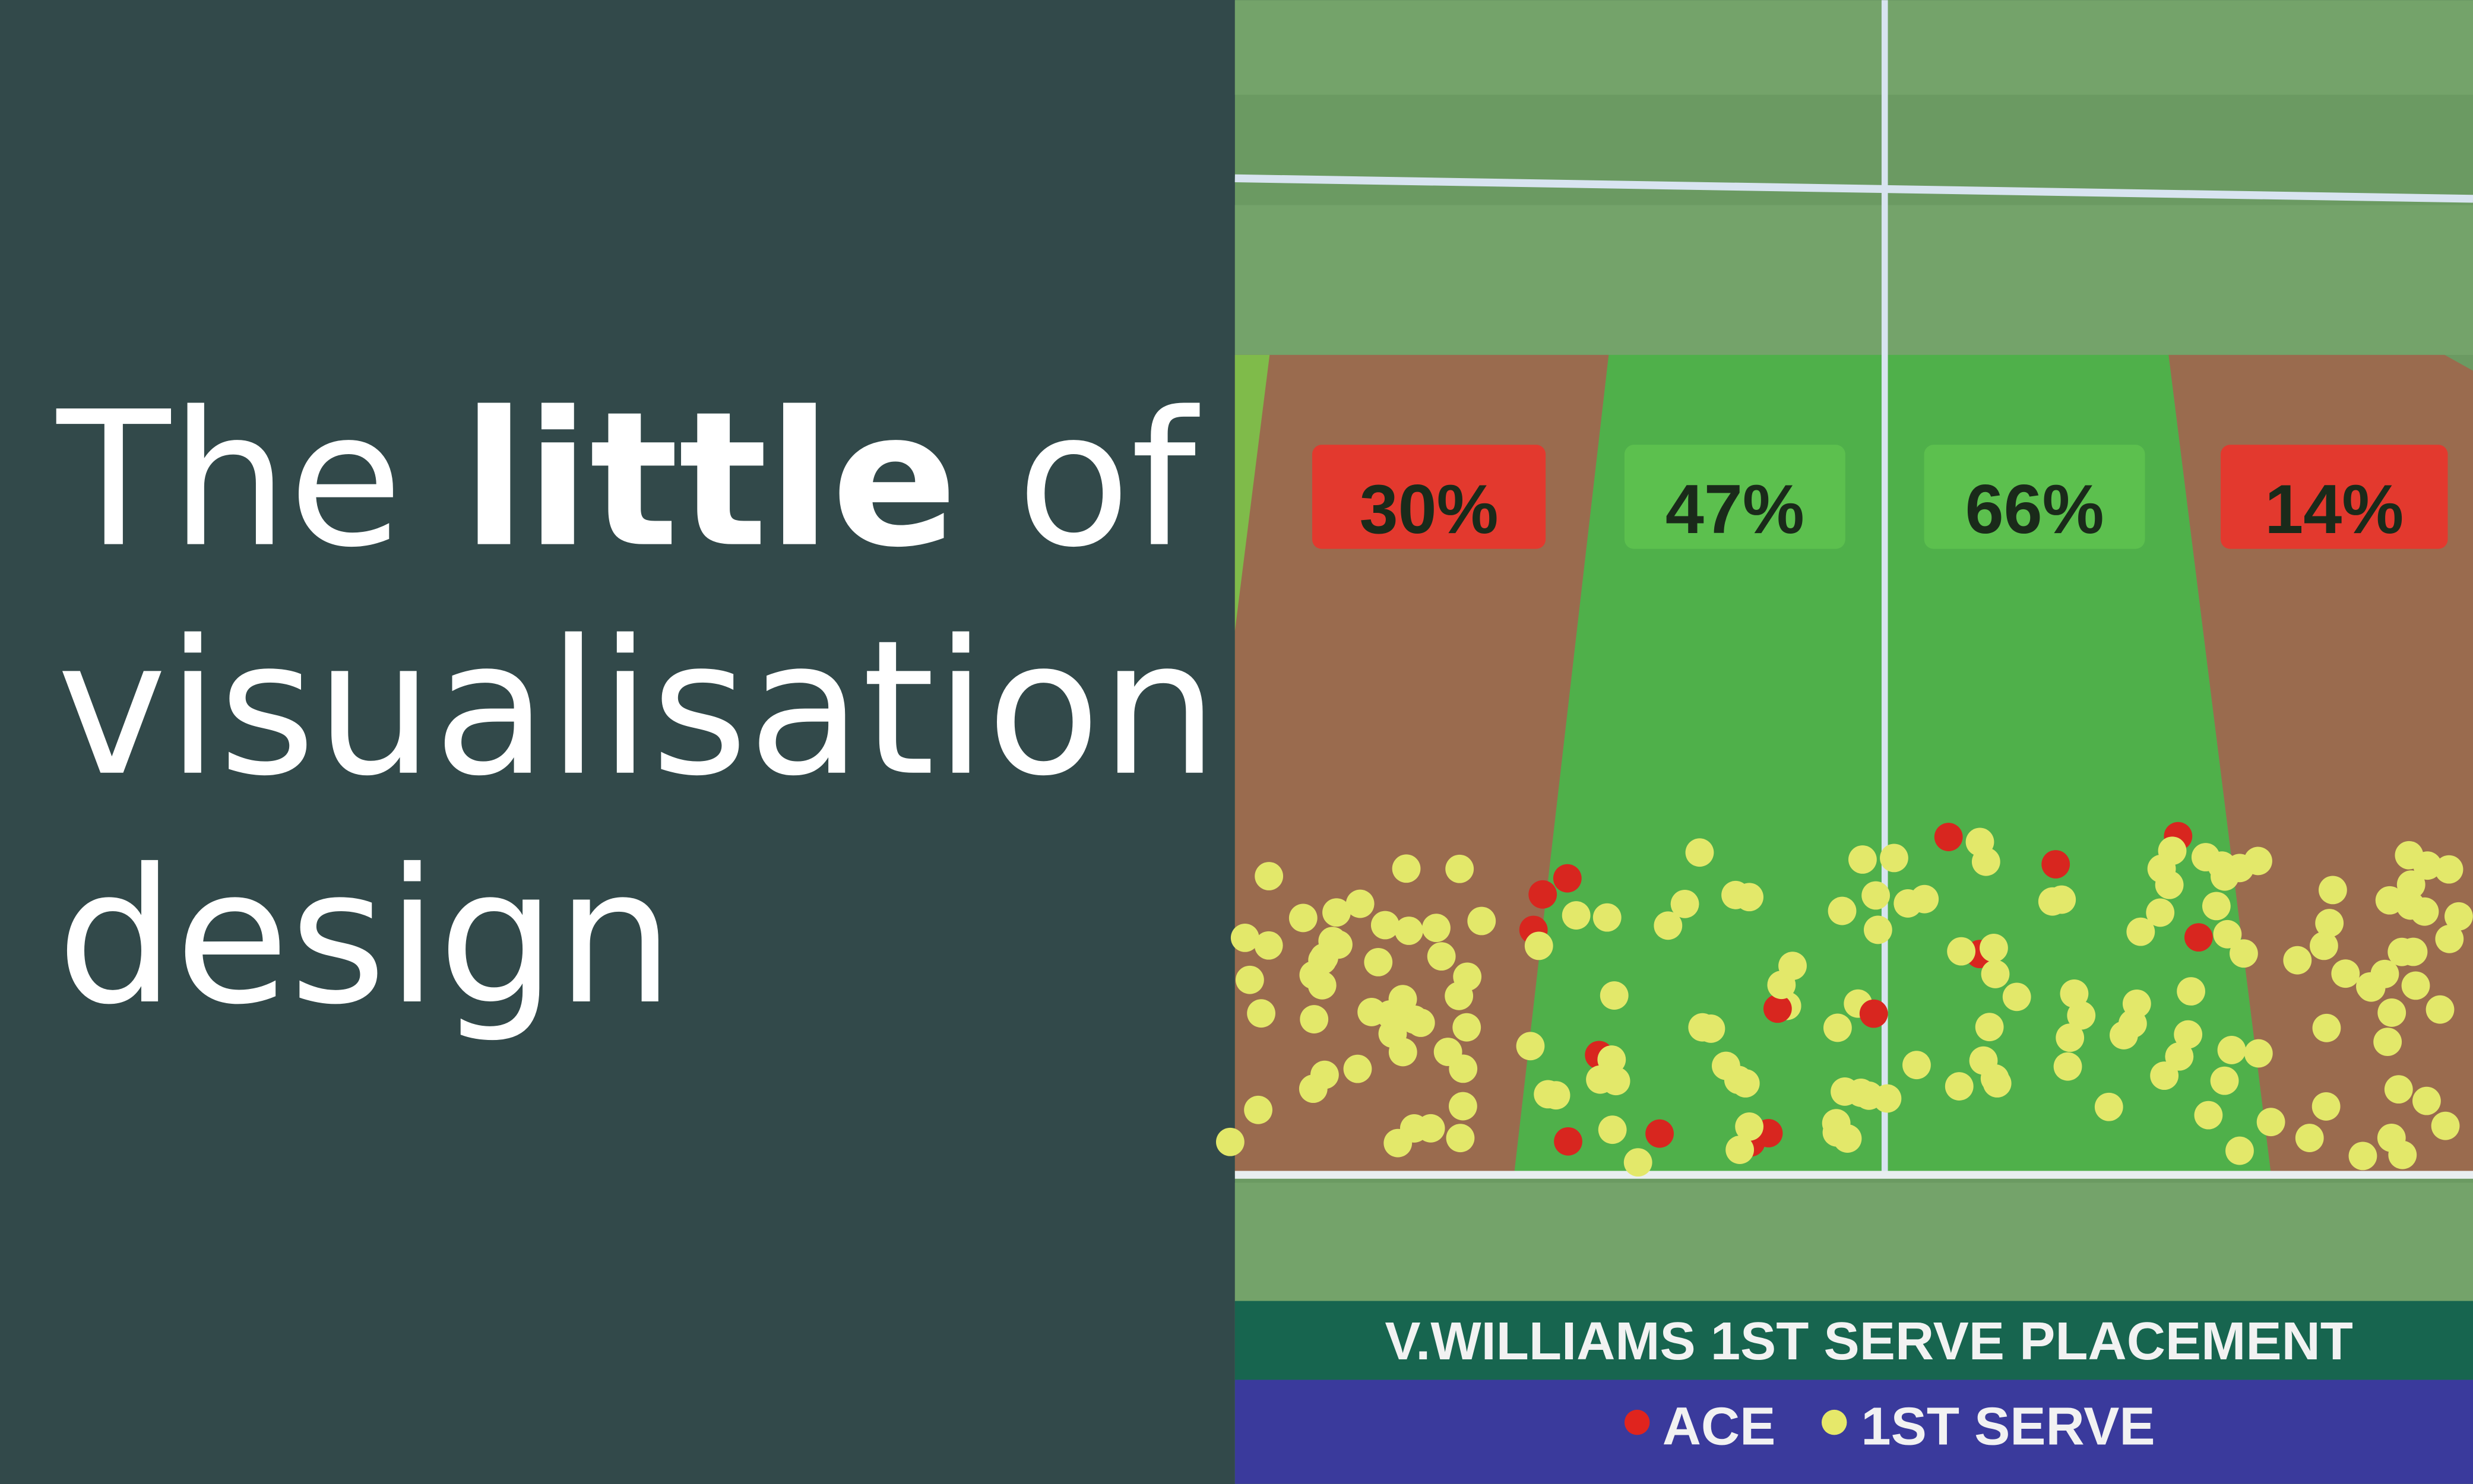 The height and width of the screenshot is (1484, 2473). I want to click on zone-label: 14%, so click(2334, 509).